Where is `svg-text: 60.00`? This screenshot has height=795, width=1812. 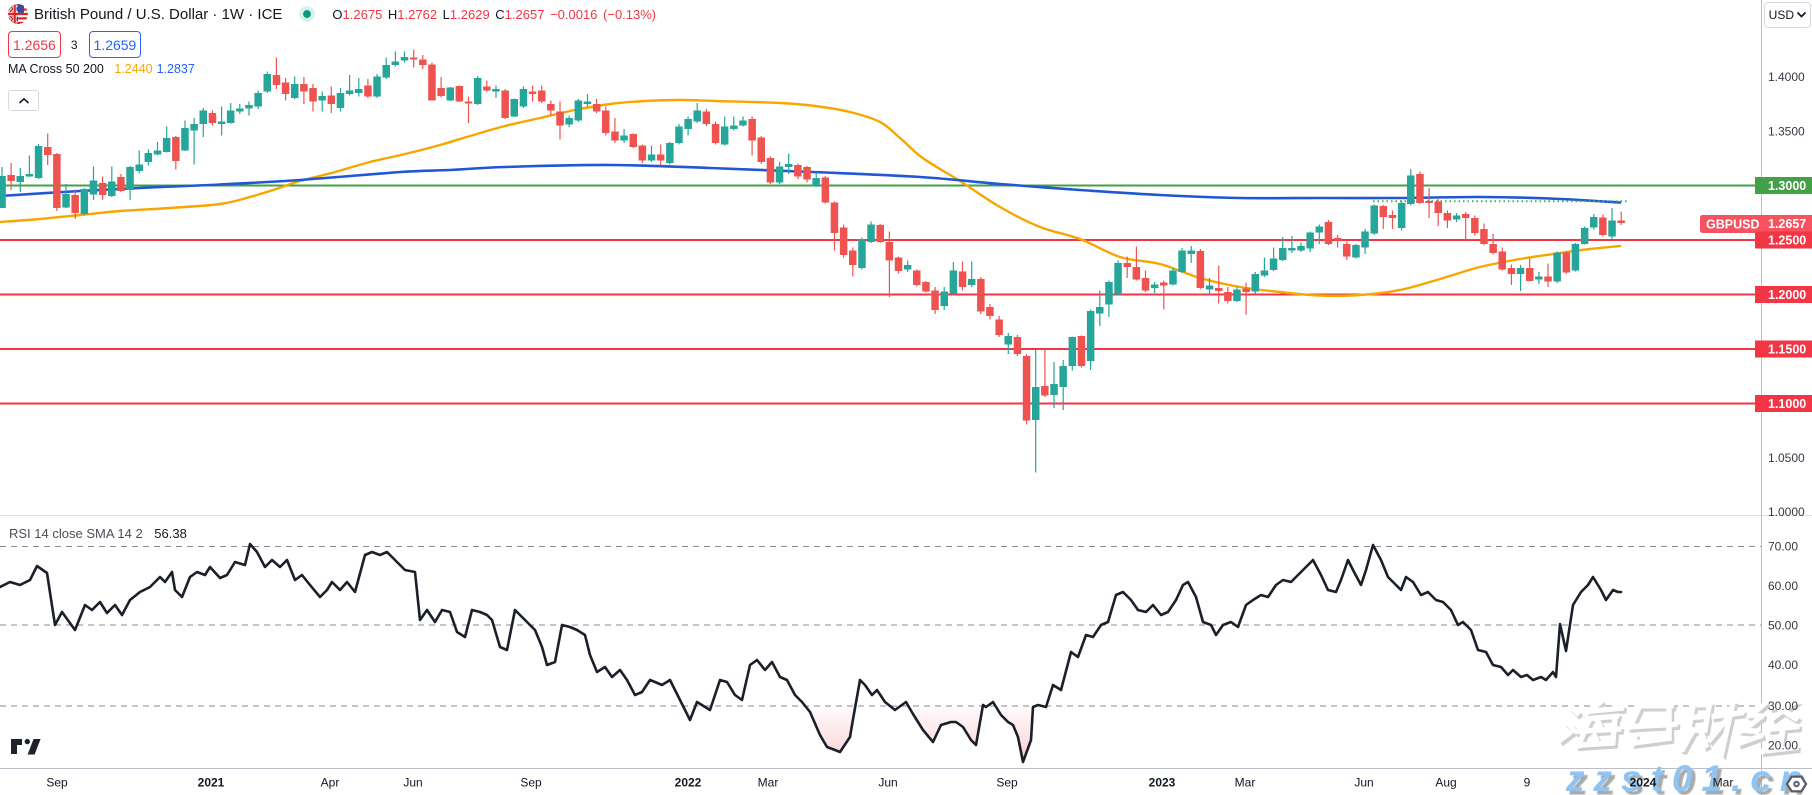
svg-text: 60.00 is located at coordinates (1783, 586).